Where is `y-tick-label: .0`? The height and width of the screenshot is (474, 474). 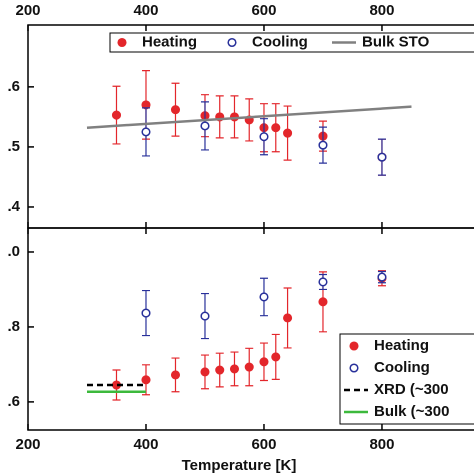
y-tick-label: .0 is located at coordinates (13, 251).